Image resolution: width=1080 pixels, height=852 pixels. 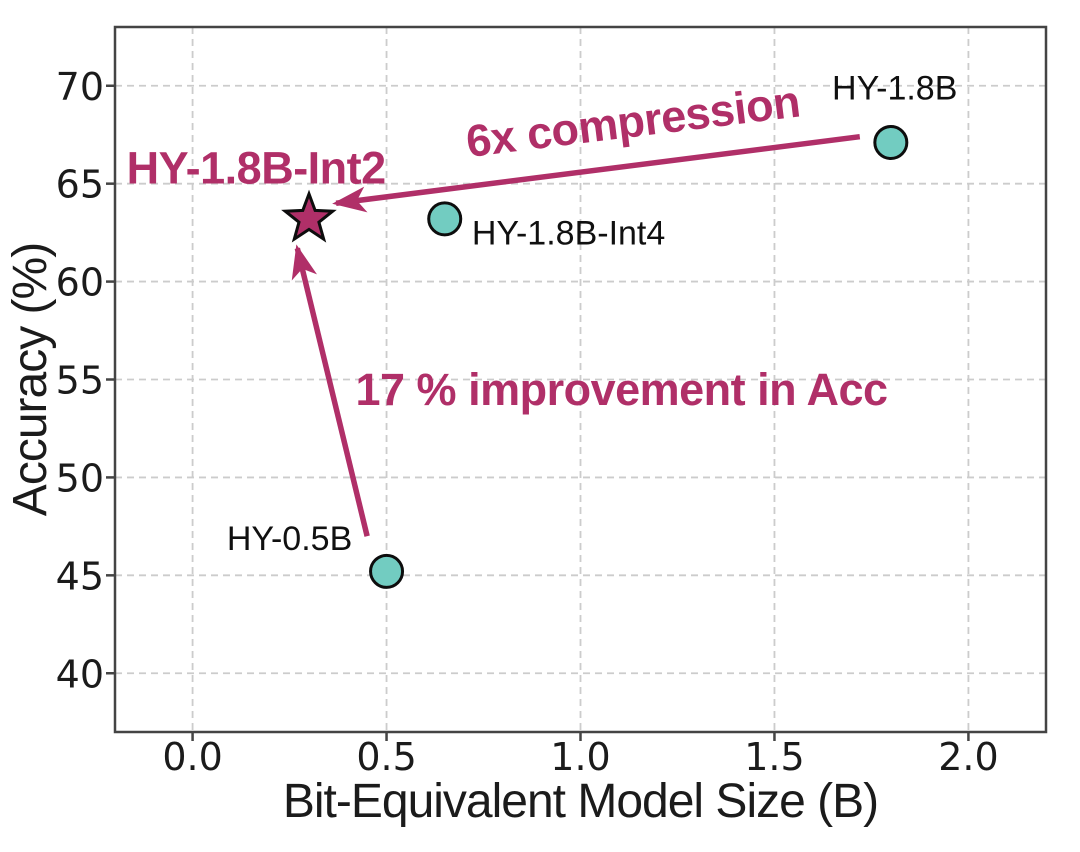 What do you see at coordinates (80, 87) in the screenshot?
I see `y-tick-label-70: 70` at bounding box center [80, 87].